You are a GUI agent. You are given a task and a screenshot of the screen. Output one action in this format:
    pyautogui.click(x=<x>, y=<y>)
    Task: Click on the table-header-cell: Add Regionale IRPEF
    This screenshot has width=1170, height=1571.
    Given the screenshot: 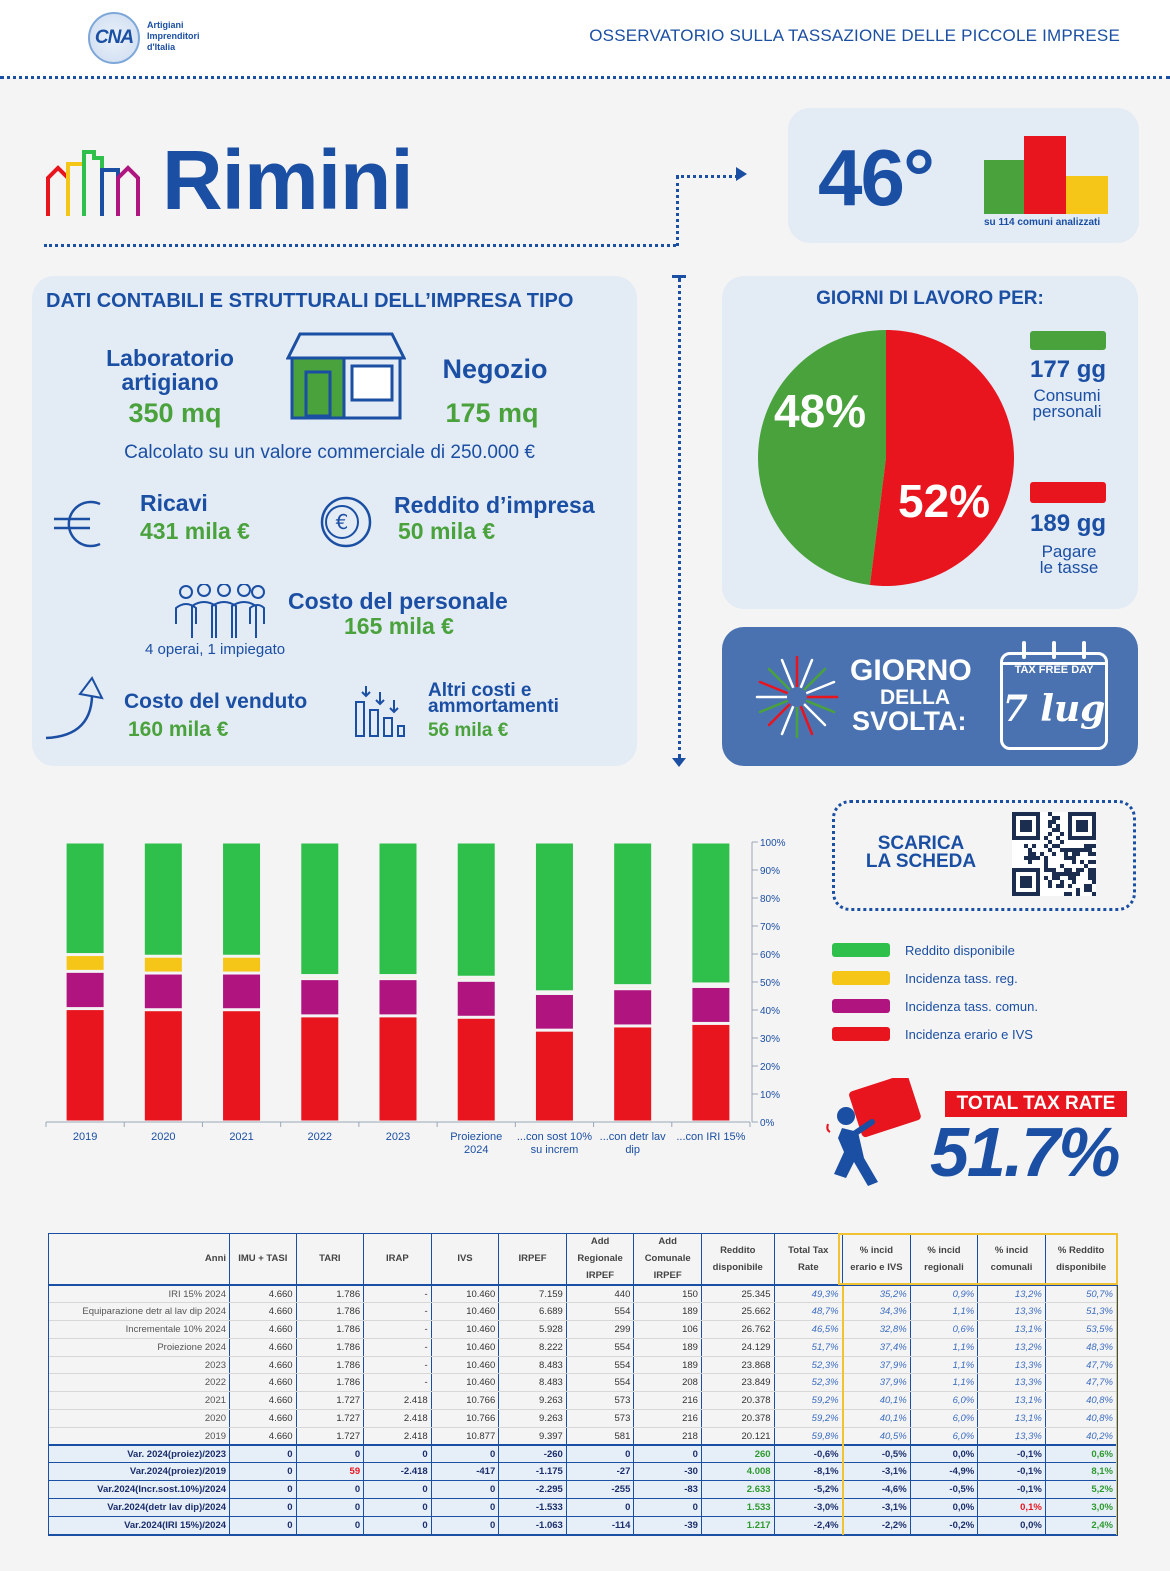 What is the action you would take?
    pyautogui.click(x=600, y=1259)
    